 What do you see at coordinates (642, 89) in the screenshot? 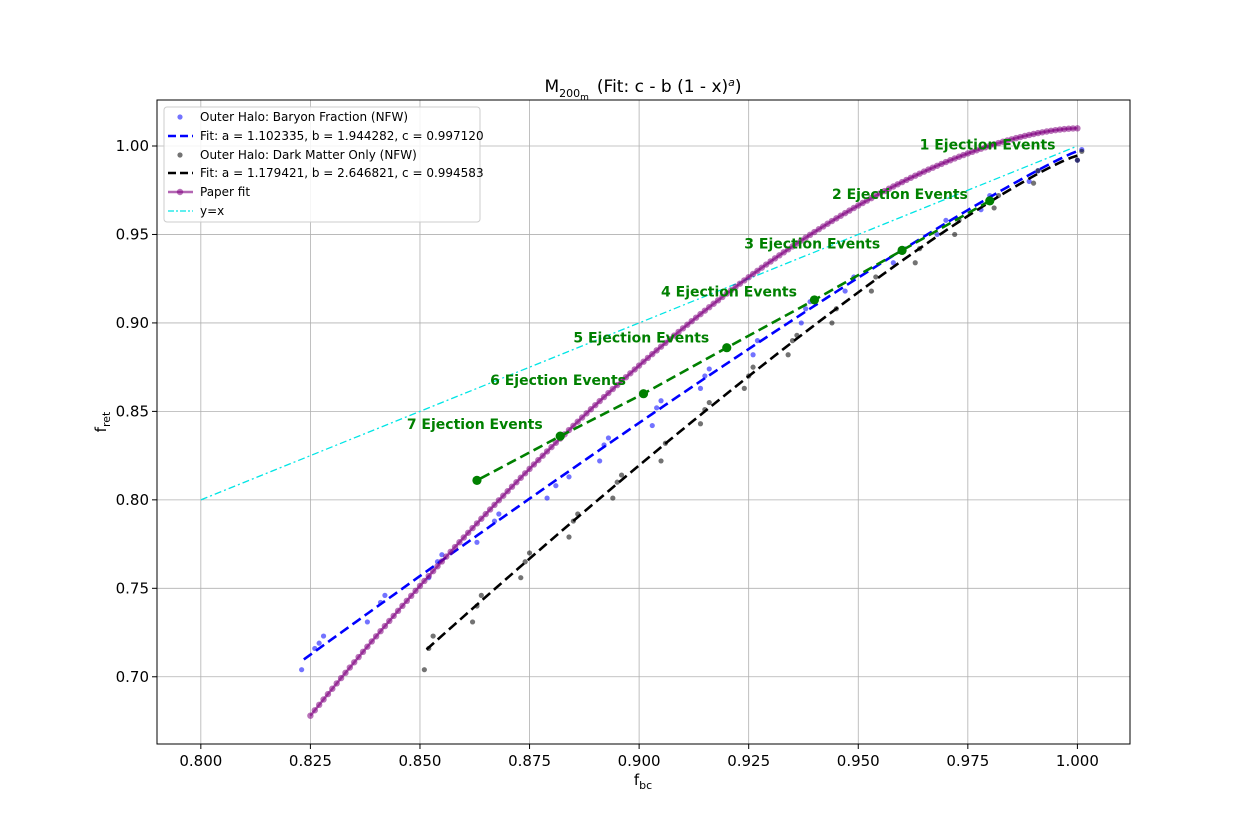
I see `chart-title: M200m(Fit: c - b (1 - x)a)` at bounding box center [642, 89].